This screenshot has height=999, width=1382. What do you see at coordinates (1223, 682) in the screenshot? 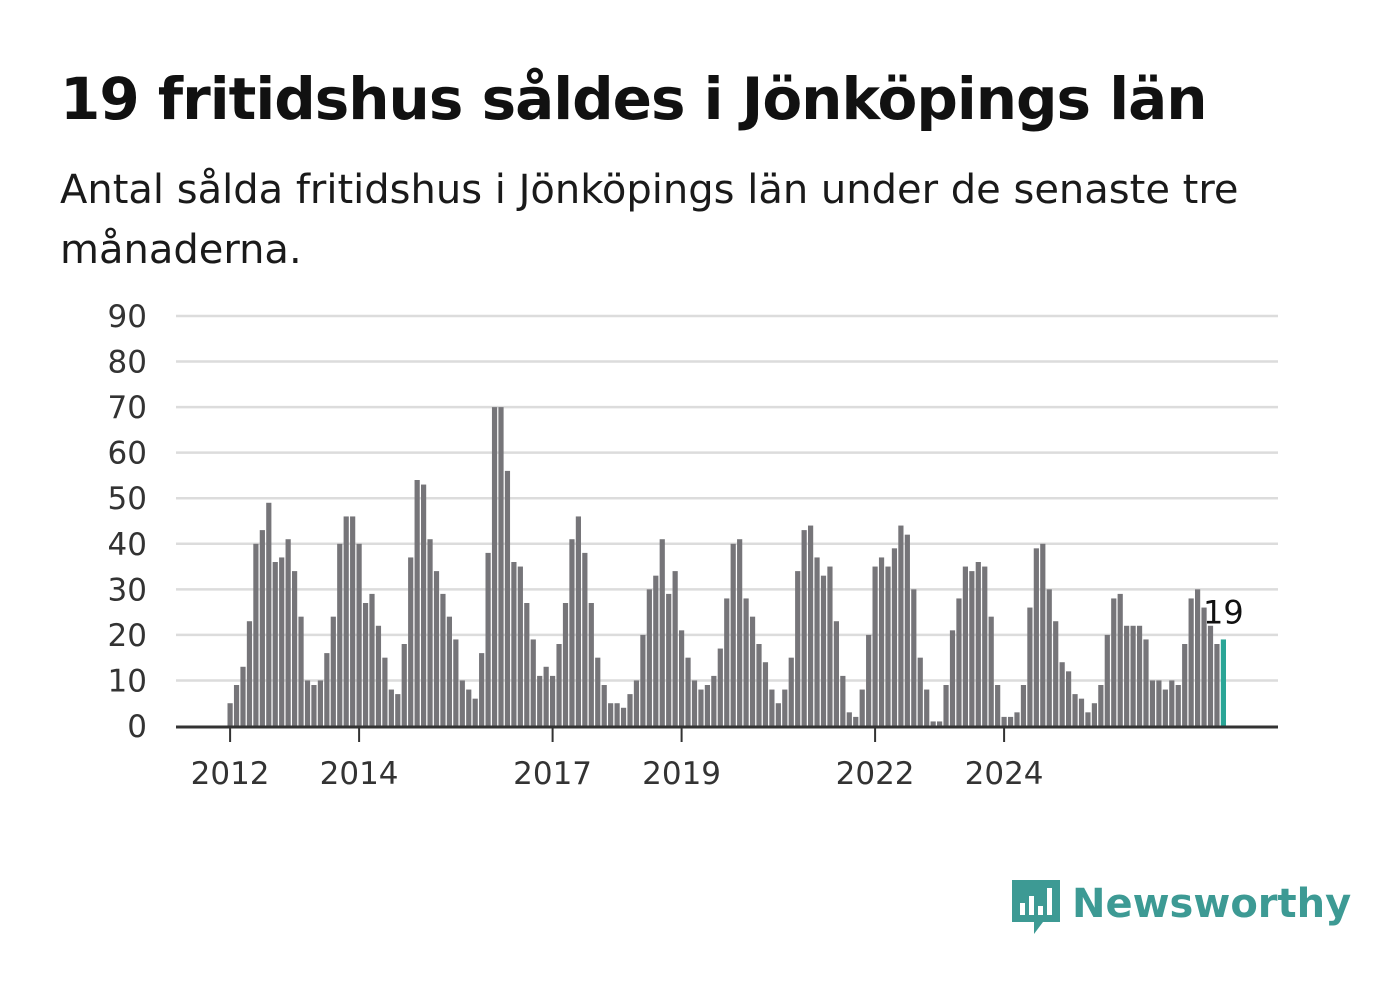
I see `bar-highlight` at bounding box center [1223, 682].